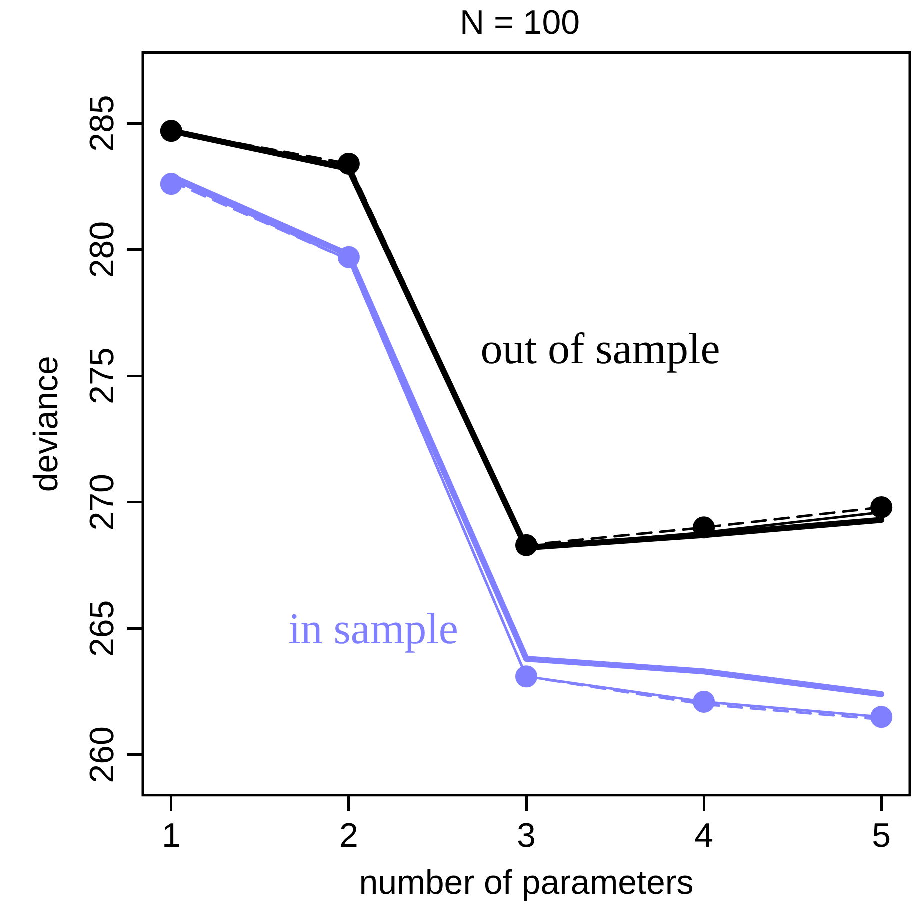 The height and width of the screenshot is (909, 922). Describe the element at coordinates (704, 836) in the screenshot. I see `x-tick-label: 4` at that location.